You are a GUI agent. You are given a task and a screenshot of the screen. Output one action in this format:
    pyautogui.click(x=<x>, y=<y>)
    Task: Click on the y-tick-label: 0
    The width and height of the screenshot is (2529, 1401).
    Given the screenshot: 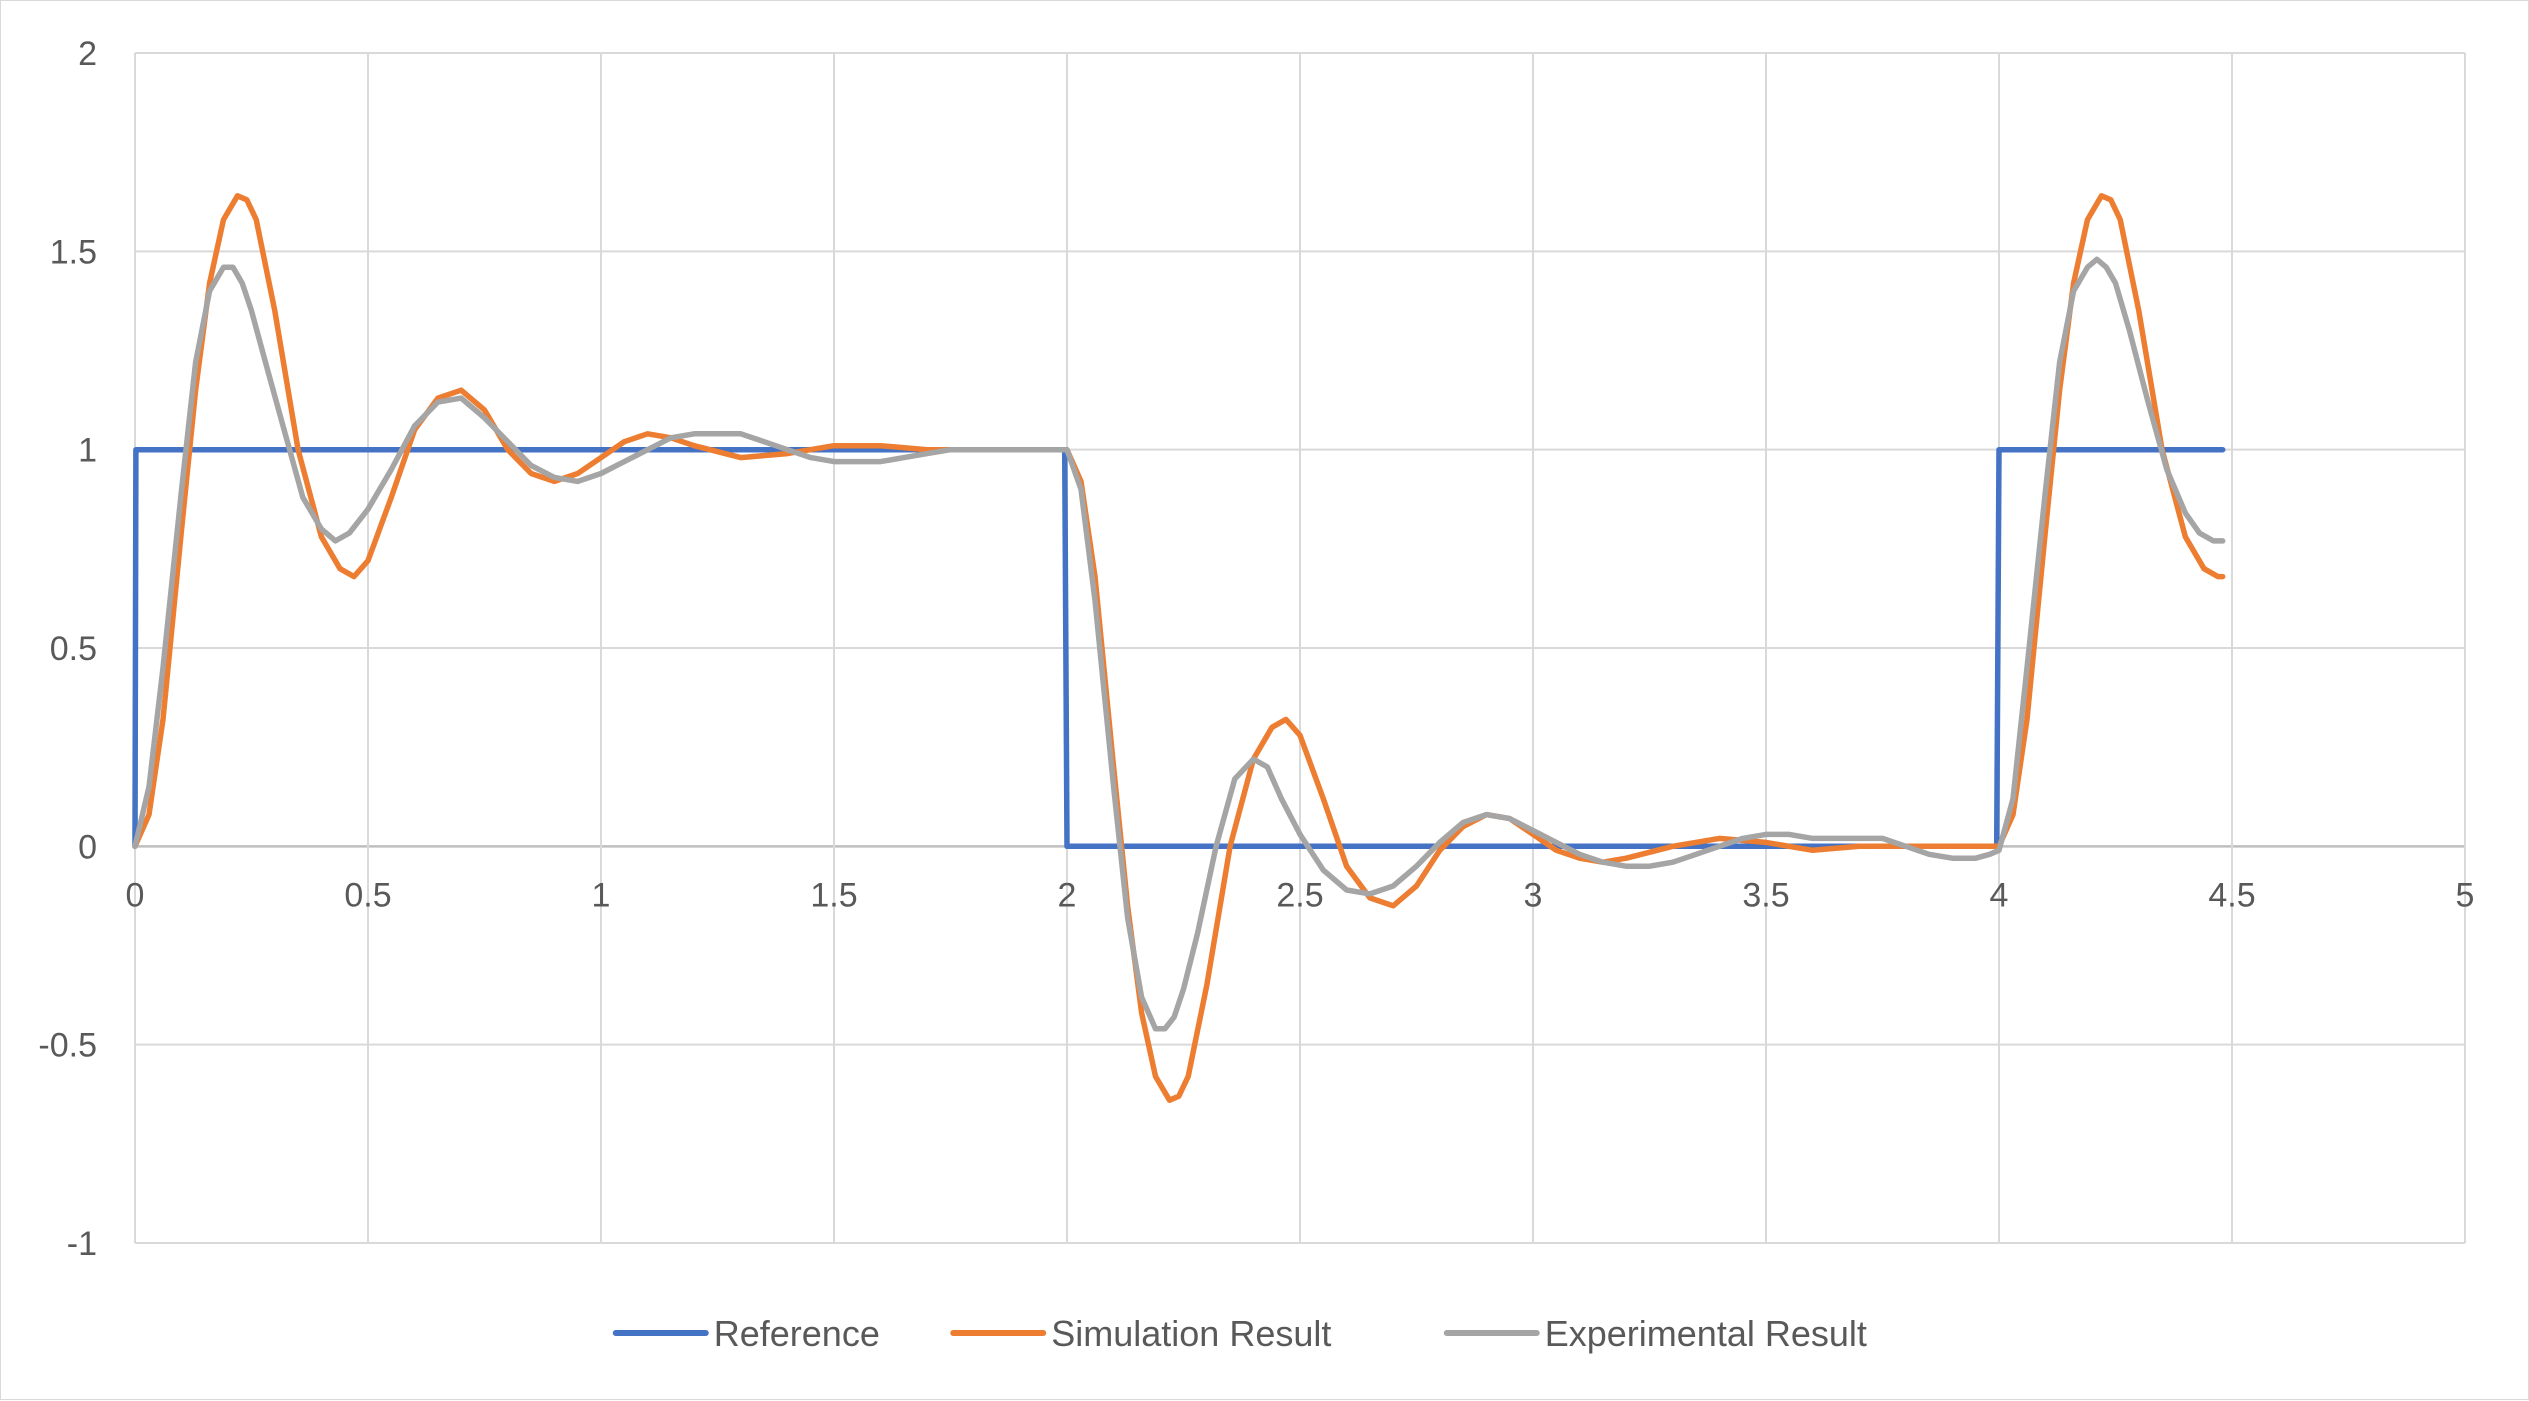 What is the action you would take?
    pyautogui.click(x=87, y=847)
    